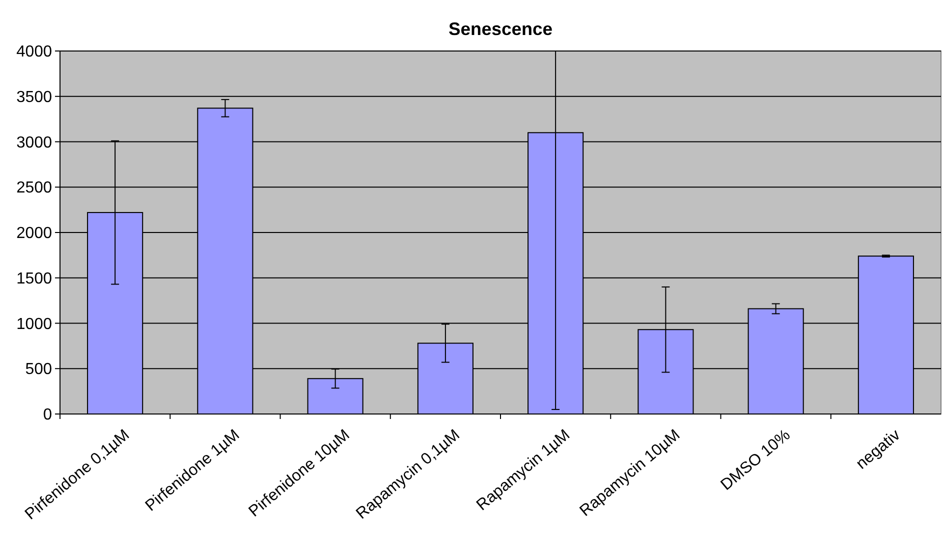 This screenshot has height=556, width=943. I want to click on y-tick-label: 2000, so click(34, 233).